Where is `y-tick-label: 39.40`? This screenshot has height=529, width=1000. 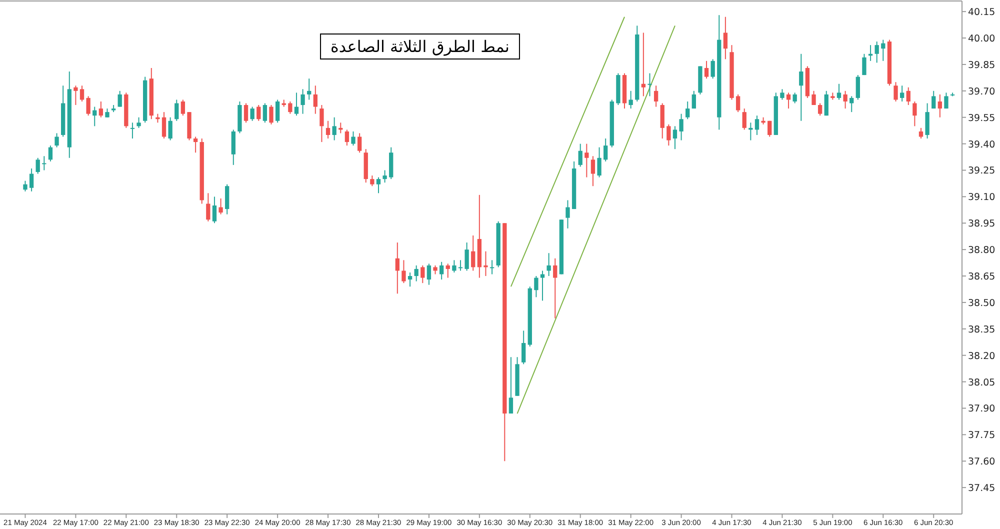 y-tick-label: 39.40 is located at coordinates (982, 144).